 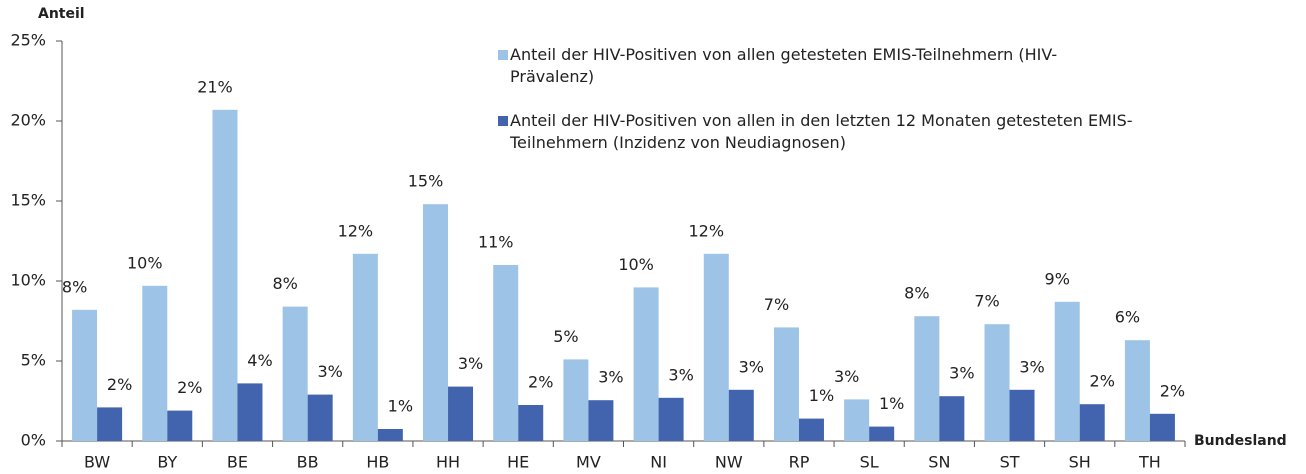 I want to click on data-label: 4%, so click(x=259, y=360).